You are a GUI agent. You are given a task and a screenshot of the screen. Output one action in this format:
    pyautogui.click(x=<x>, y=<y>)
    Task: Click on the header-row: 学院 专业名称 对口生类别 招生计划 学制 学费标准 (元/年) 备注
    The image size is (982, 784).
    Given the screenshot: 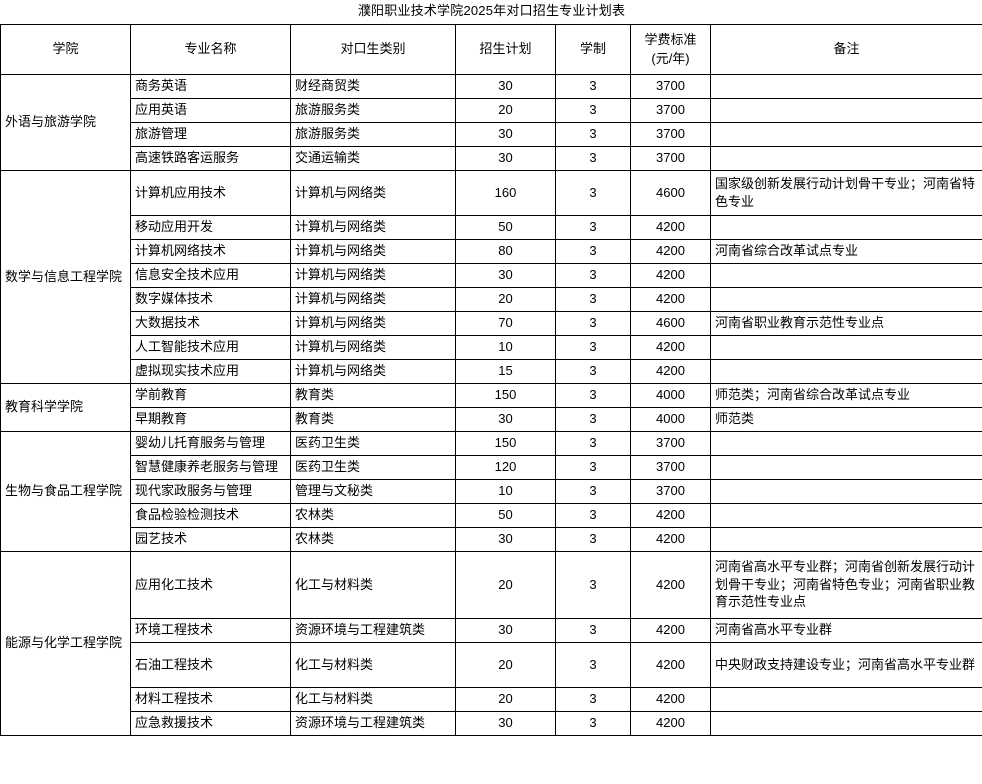 What is the action you would take?
    pyautogui.click(x=491, y=49)
    